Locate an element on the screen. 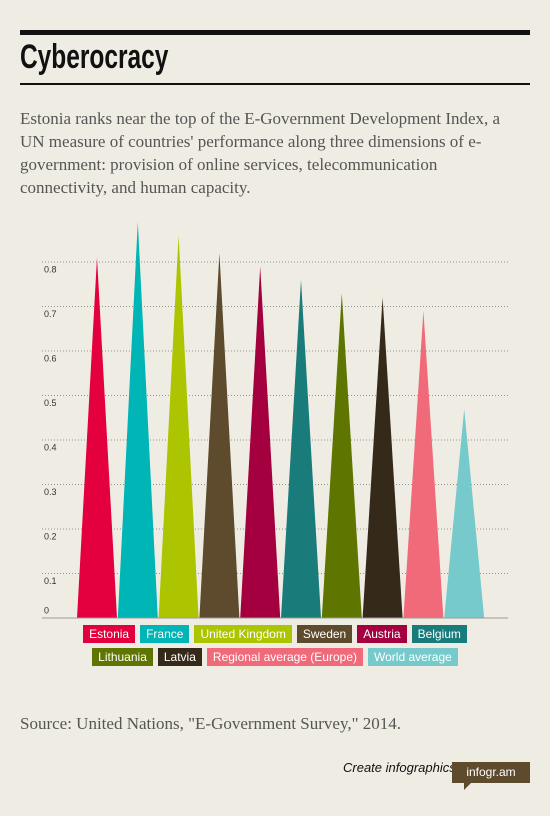  legend-item: Regional average (Europe) is located at coordinates (284, 657).